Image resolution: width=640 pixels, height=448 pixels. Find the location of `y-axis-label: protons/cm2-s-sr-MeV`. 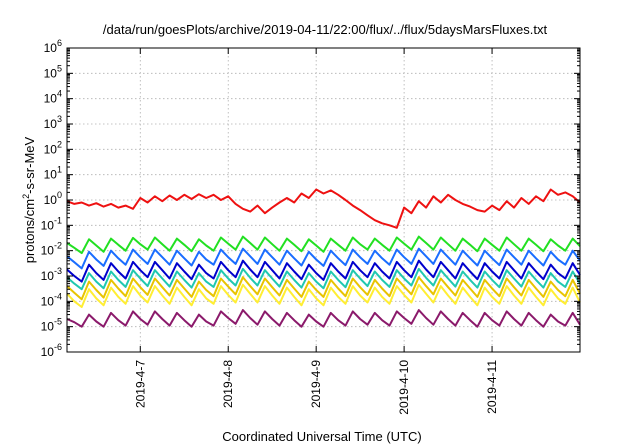

y-axis-label: protons/cm2-s-sr-MeV is located at coordinates (29, 199).